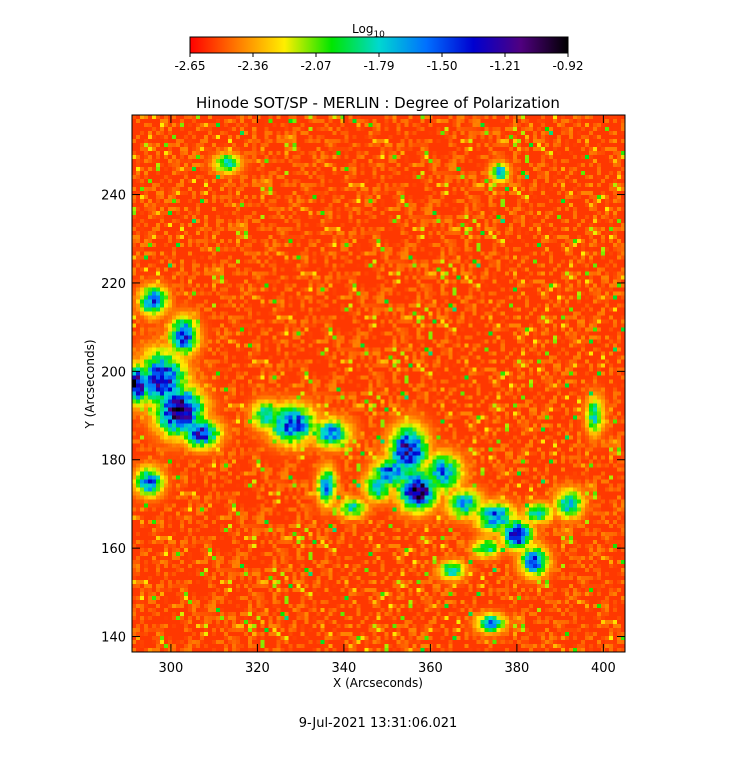  I want to click on y-tick-label: 180, so click(113, 461).